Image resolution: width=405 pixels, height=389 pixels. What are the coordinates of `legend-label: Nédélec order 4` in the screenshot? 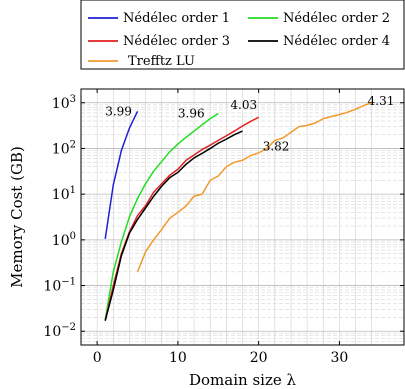 It's located at (336, 41).